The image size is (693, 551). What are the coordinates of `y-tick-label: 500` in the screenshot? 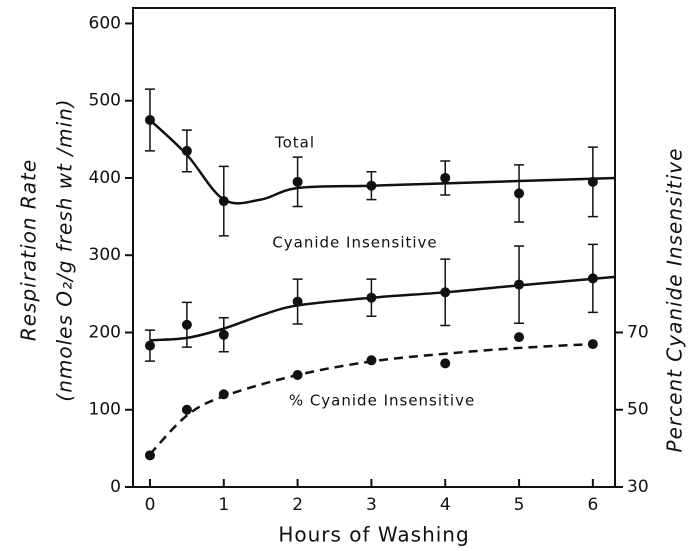 It's located at (105, 101).